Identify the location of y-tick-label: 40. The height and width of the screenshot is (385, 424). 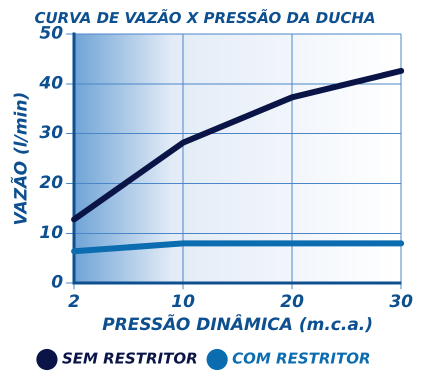
(51, 83).